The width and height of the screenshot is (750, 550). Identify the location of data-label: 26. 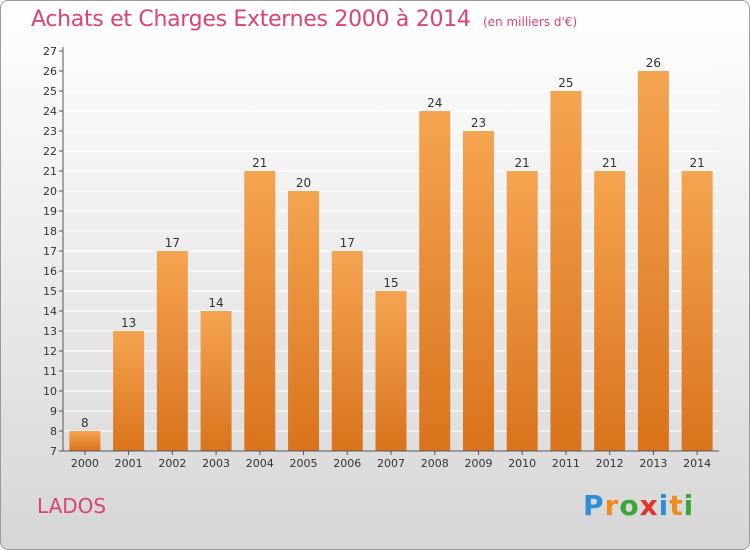
(653, 63).